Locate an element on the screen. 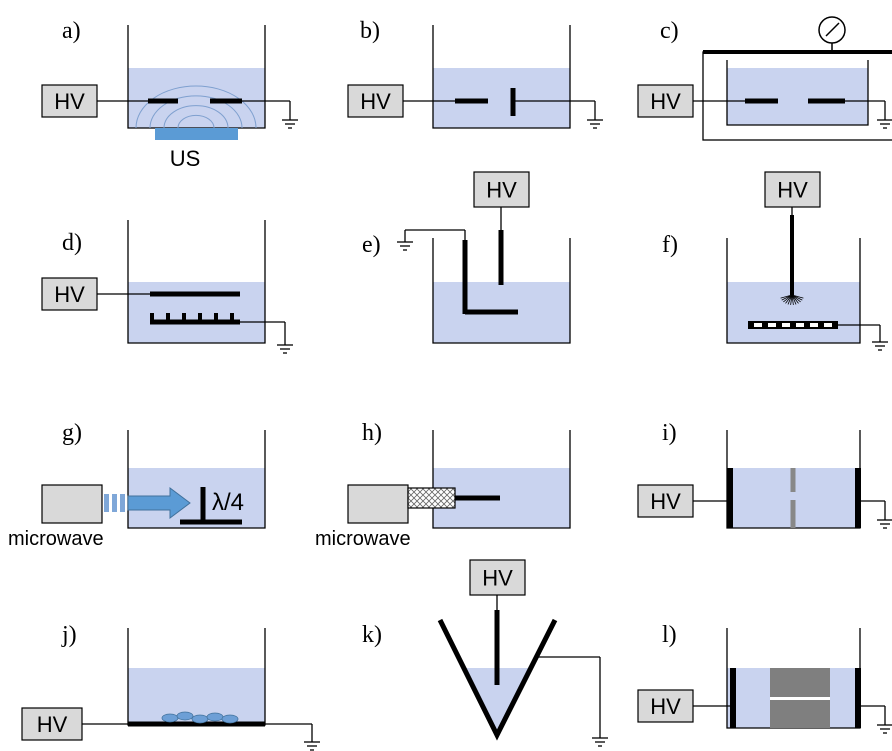 The height and width of the screenshot is (751, 892). us-transducer is located at coordinates (196, 134).